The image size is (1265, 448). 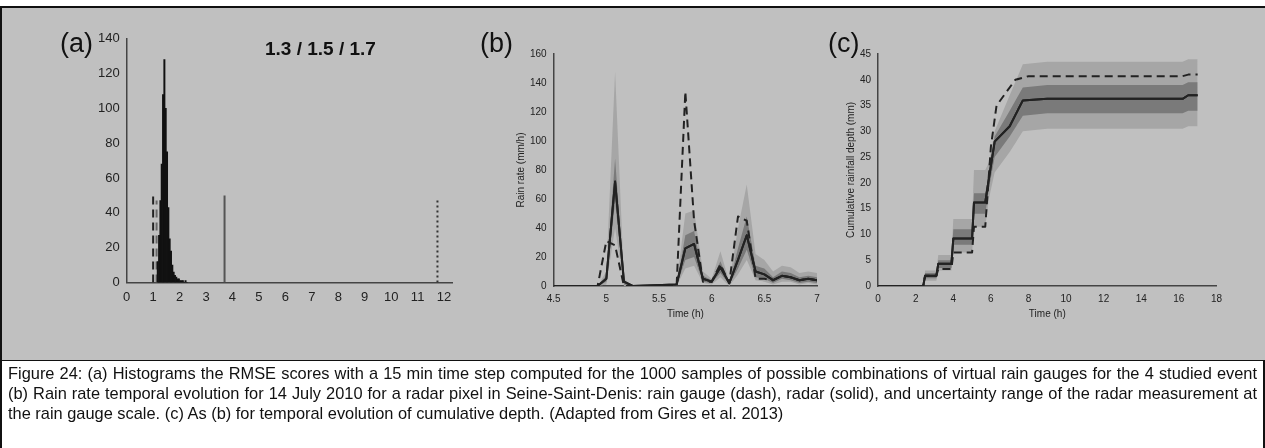 I want to click on y-axis-title: Cumulative rainfall depth (mm), so click(x=850, y=170).